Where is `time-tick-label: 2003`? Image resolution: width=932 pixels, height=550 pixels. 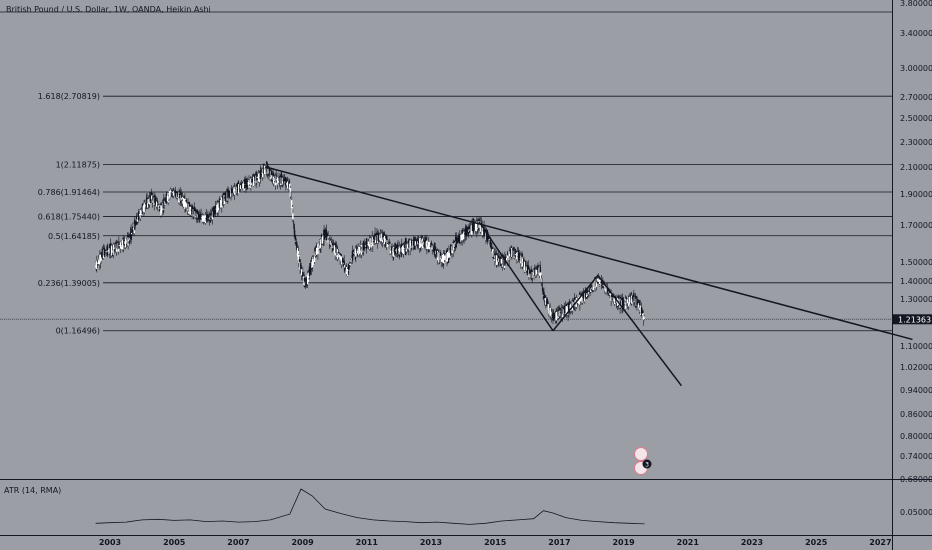 time-tick-label: 2003 is located at coordinates (110, 542).